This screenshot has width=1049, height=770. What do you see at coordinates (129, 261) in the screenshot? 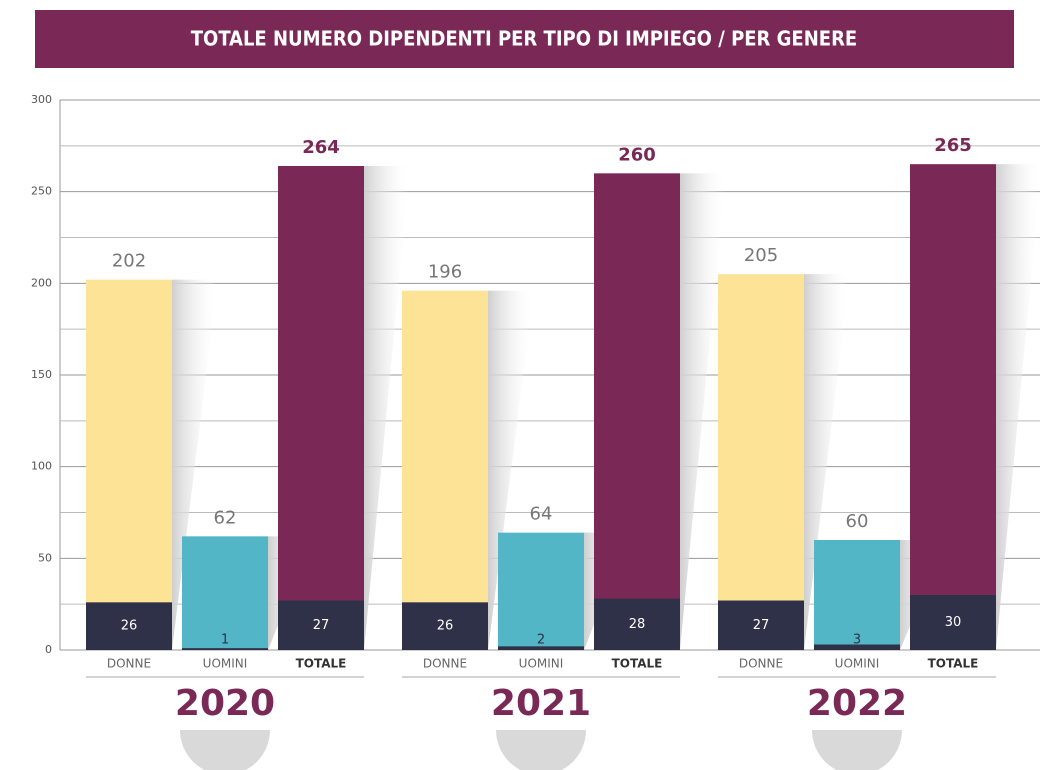
I see `value-label: 202` at bounding box center [129, 261].